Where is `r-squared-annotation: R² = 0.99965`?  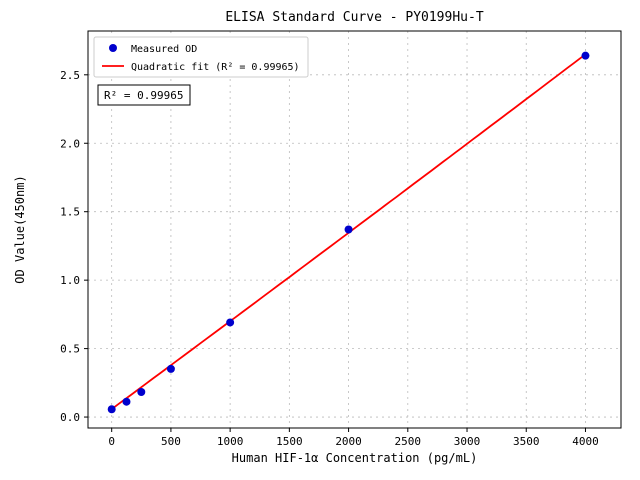 r-squared-annotation: R² = 0.99965 is located at coordinates (144, 95).